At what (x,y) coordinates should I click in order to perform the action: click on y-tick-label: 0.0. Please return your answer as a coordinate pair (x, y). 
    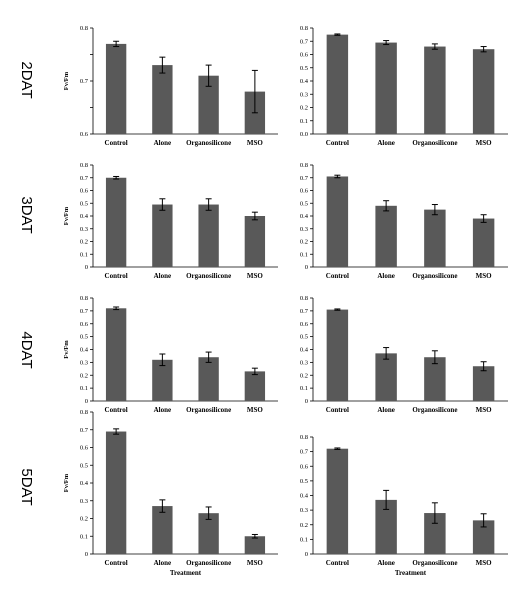
    Looking at the image, I should click on (304, 134).